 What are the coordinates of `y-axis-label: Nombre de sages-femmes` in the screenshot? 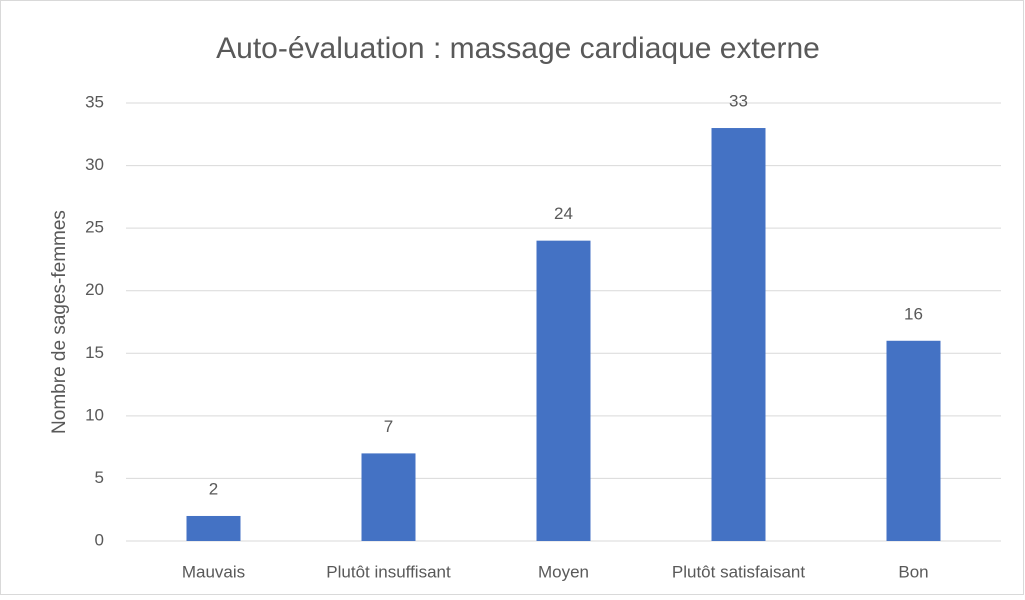 It's located at (59, 322).